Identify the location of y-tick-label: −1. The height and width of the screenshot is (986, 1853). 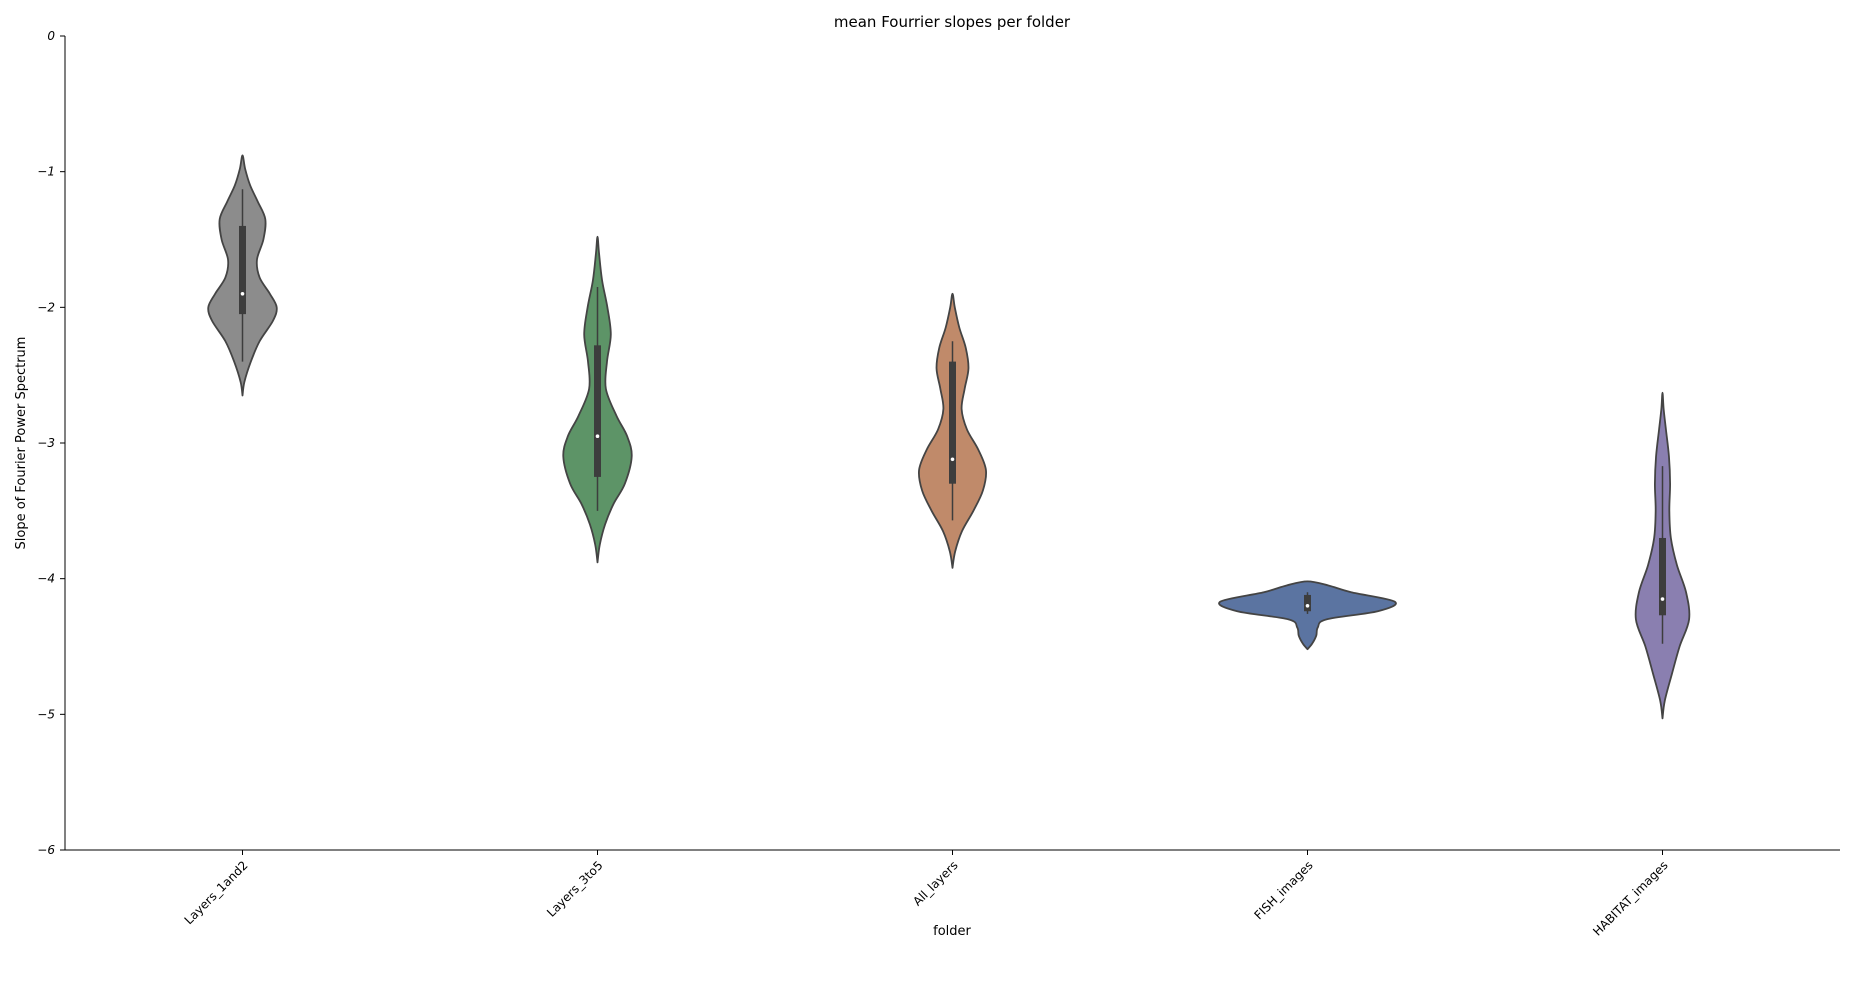
(46, 172).